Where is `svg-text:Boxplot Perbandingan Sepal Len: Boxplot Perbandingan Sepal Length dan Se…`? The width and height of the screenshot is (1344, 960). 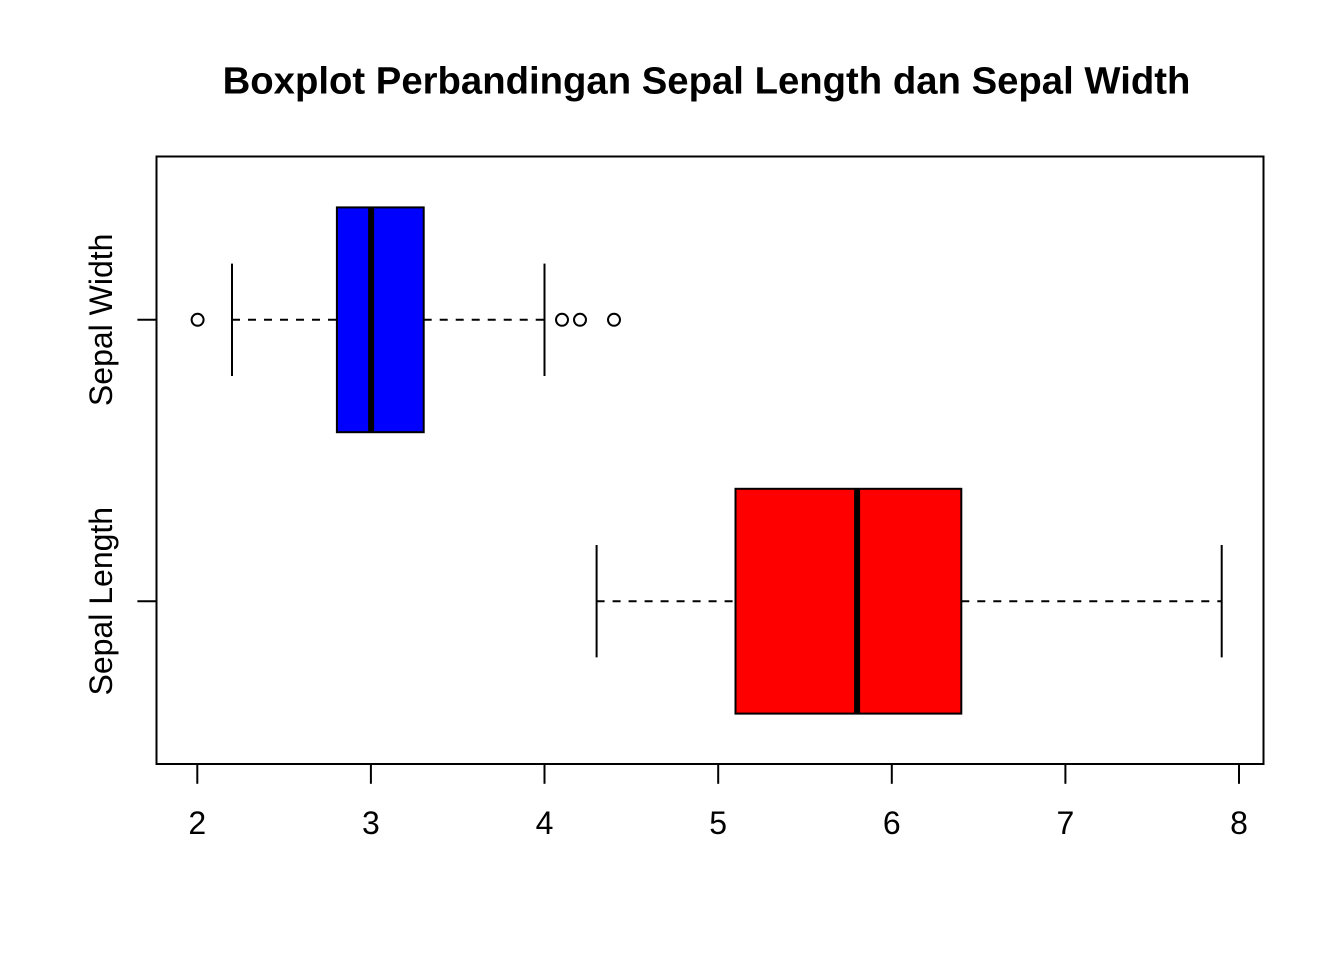 svg-text:Boxplot Perbandingan Sepal Len: Boxplot Perbandingan Sepal Length dan Se… is located at coordinates (707, 81).